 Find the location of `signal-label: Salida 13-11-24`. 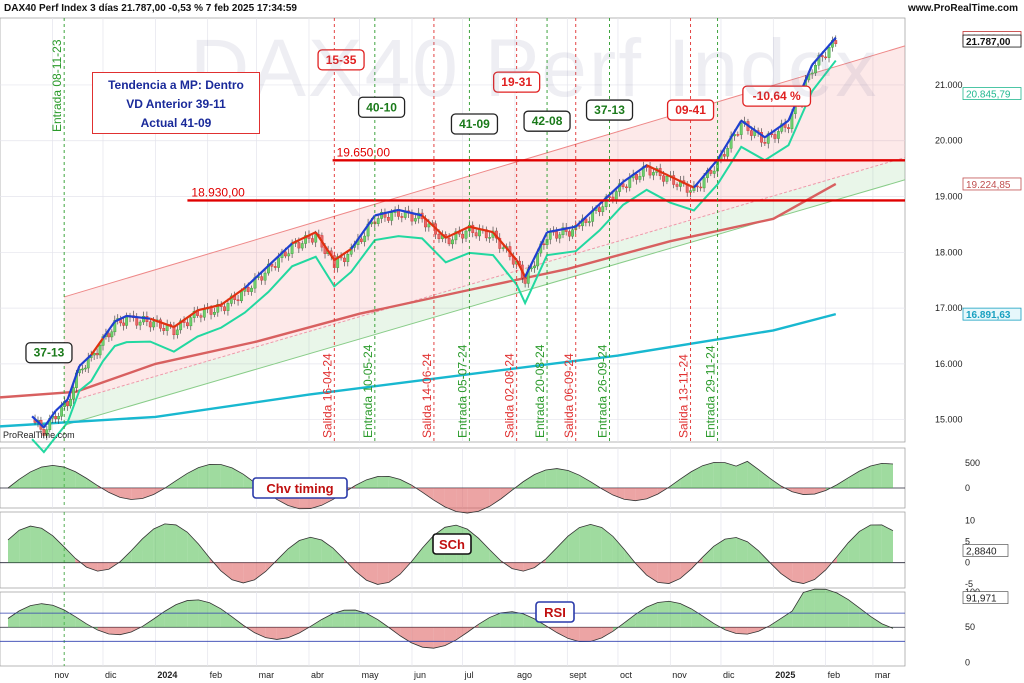

signal-label: Salida 13-11-24 is located at coordinates (684, 396).